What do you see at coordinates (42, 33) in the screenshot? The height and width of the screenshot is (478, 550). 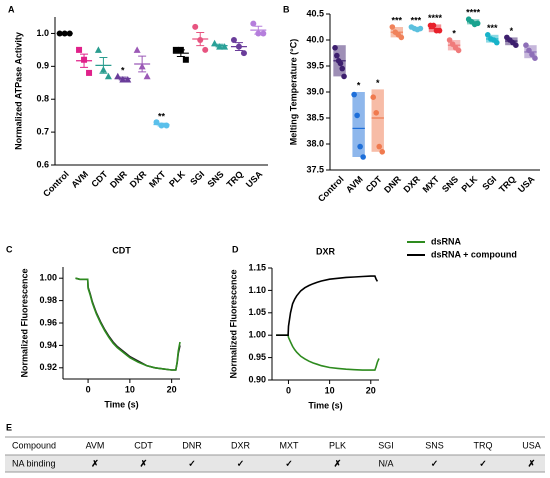 I see `y-tick-label: 1.0` at bounding box center [42, 33].